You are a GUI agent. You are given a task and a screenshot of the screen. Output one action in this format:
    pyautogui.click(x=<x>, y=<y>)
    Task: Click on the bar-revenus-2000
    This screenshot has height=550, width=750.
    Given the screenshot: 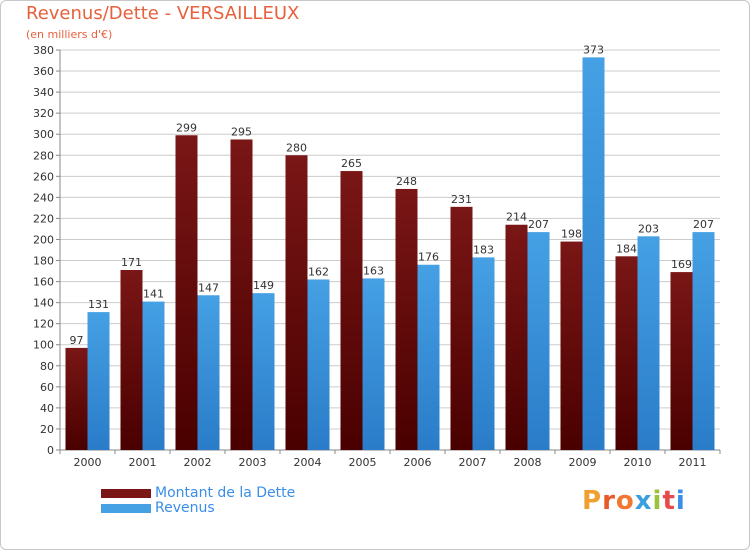 What is the action you would take?
    pyautogui.click(x=98, y=381)
    